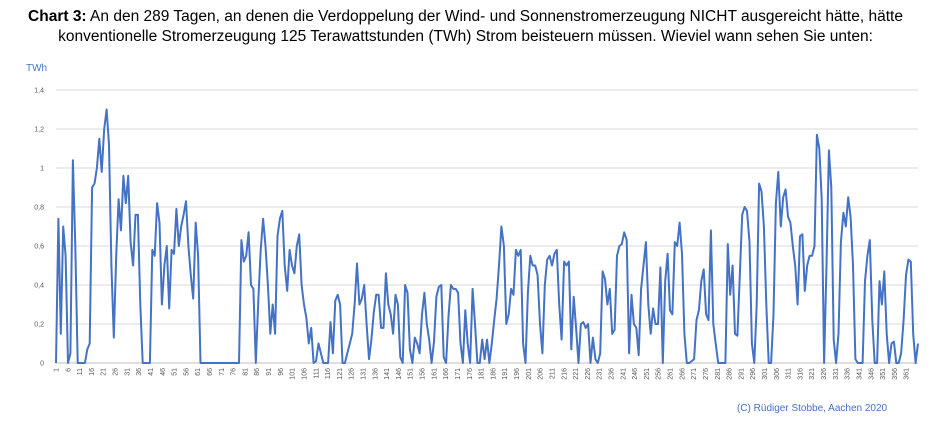 Image resolution: width=931 pixels, height=425 pixels. Describe the element at coordinates (68, 370) in the screenshot. I see `x-tick-label: 6` at that location.